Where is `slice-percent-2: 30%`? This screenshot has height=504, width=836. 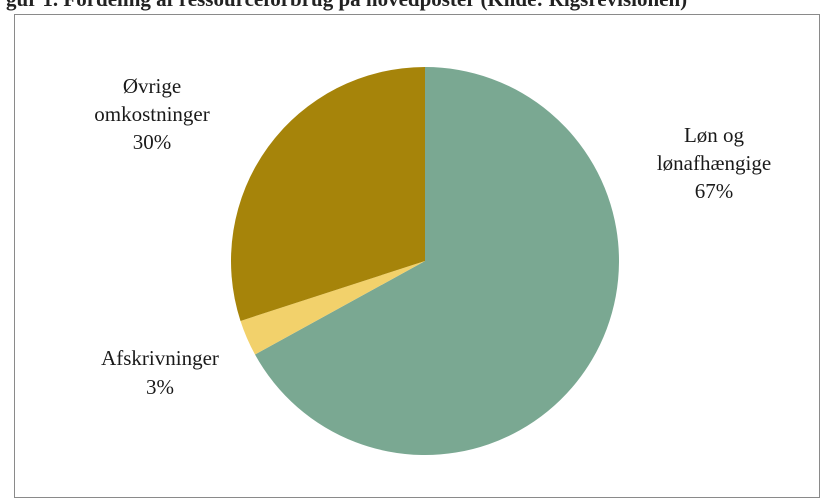
slice-percent-2: 30% is located at coordinates (152, 142).